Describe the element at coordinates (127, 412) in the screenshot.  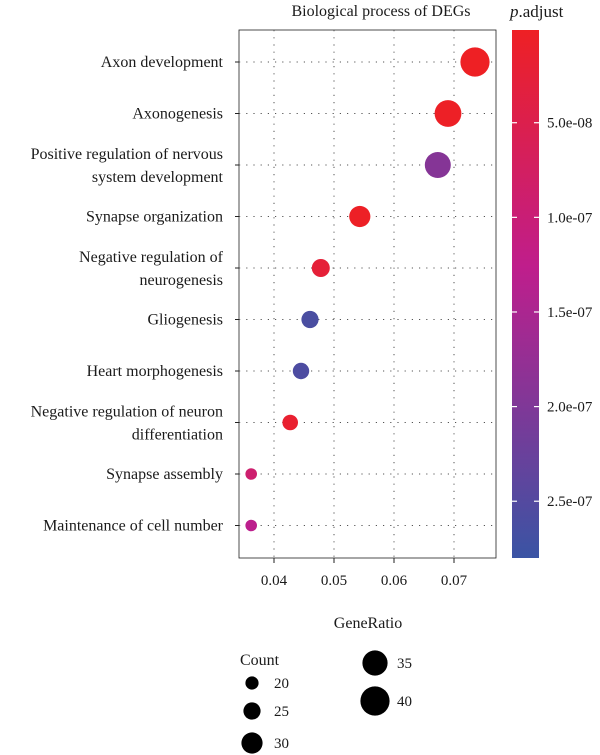
I see `y-tick-label: Negative regulation of neuron` at that location.